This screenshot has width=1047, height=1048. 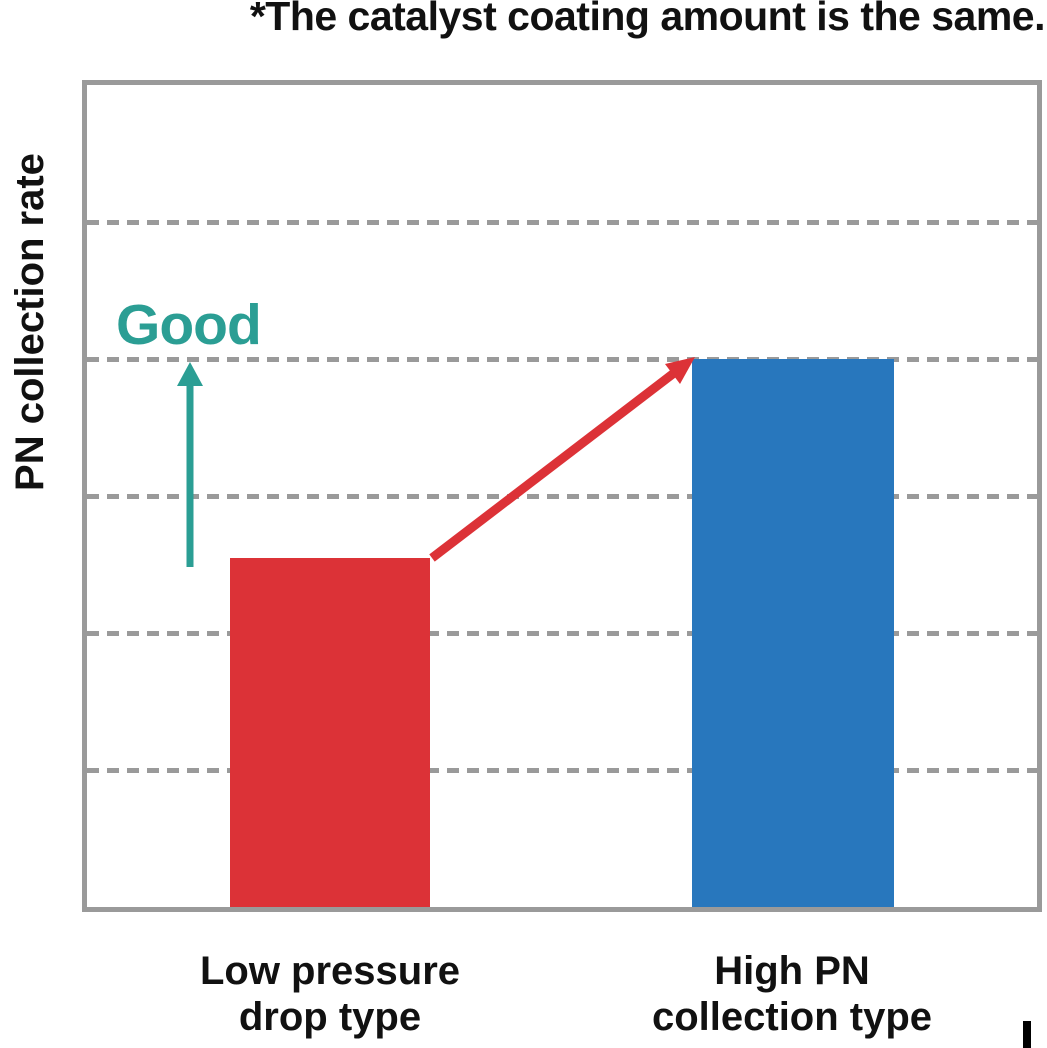 I want to click on x-label-low-pressure-drop-type: Low pressure drop type, so click(x=330, y=994).